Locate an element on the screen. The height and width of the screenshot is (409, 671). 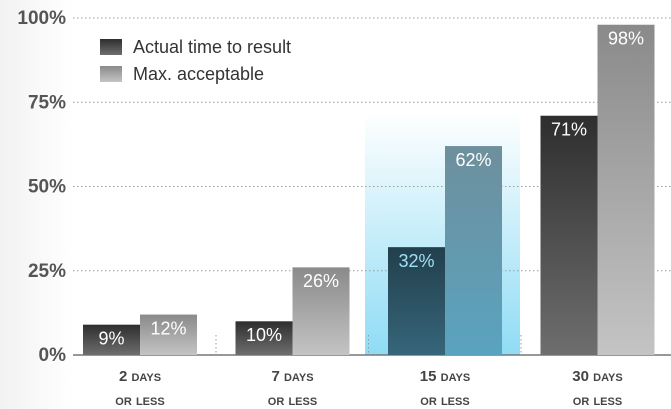
value-label: 10% is located at coordinates (264, 335).